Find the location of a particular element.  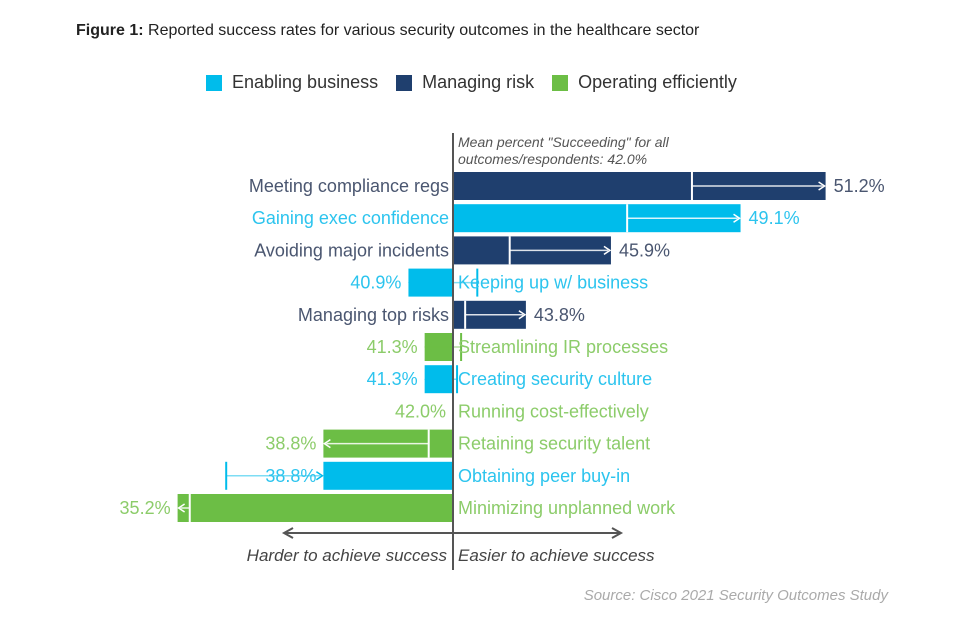

category-label: Obtaining peer buy-in is located at coordinates (544, 476).